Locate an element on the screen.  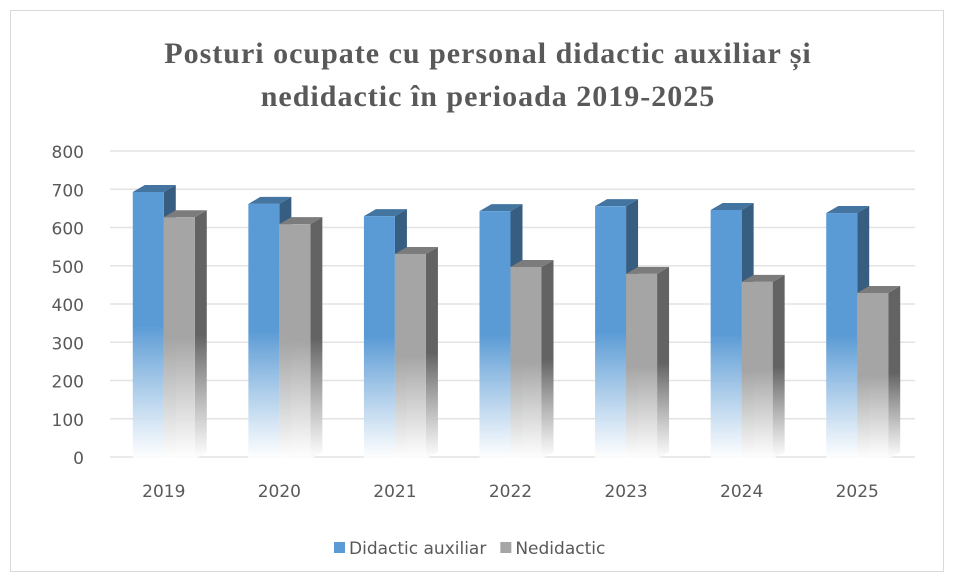
y-tick-label: 400 is located at coordinates (68, 306).